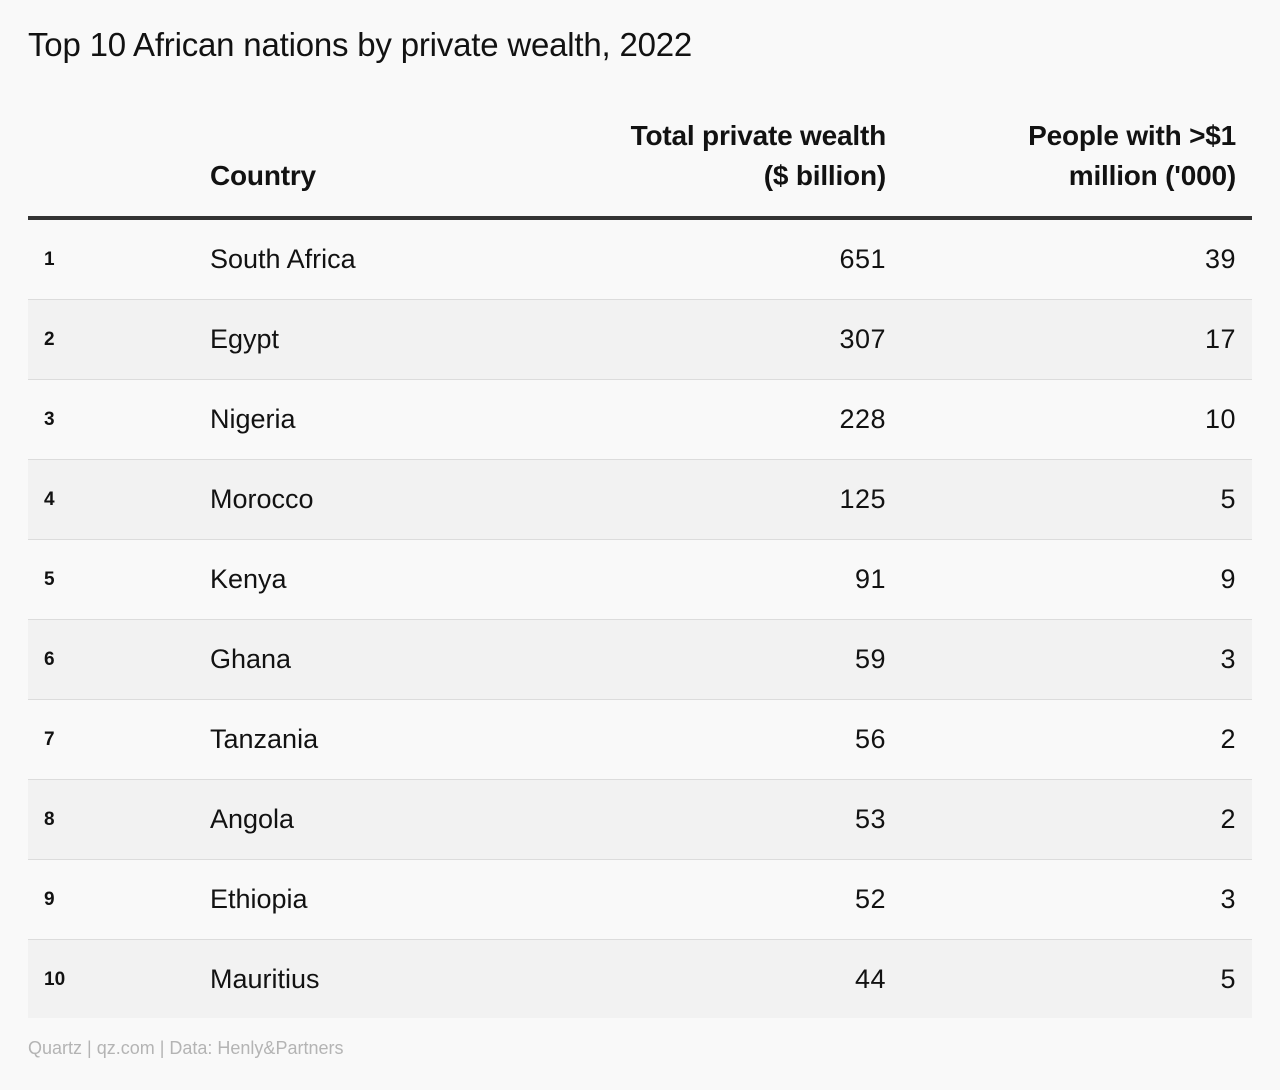  Describe the element at coordinates (49, 419) in the screenshot. I see `rank-cell: 3` at that location.